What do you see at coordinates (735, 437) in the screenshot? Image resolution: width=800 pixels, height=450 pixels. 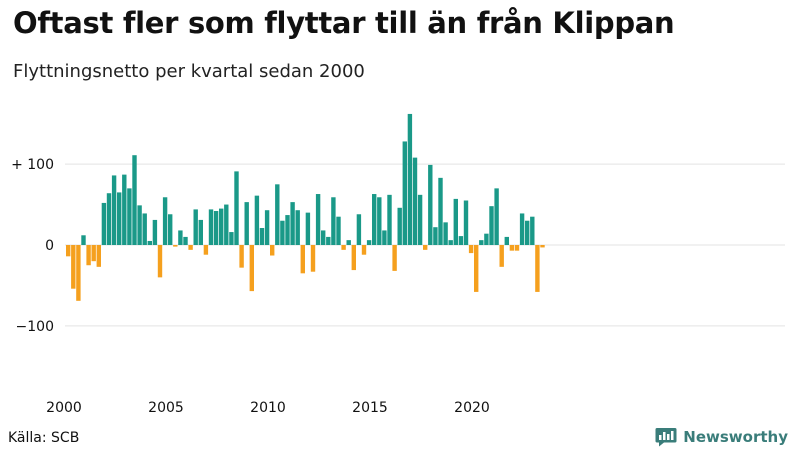 I see `brand-name: Newsworthy` at bounding box center [735, 437].